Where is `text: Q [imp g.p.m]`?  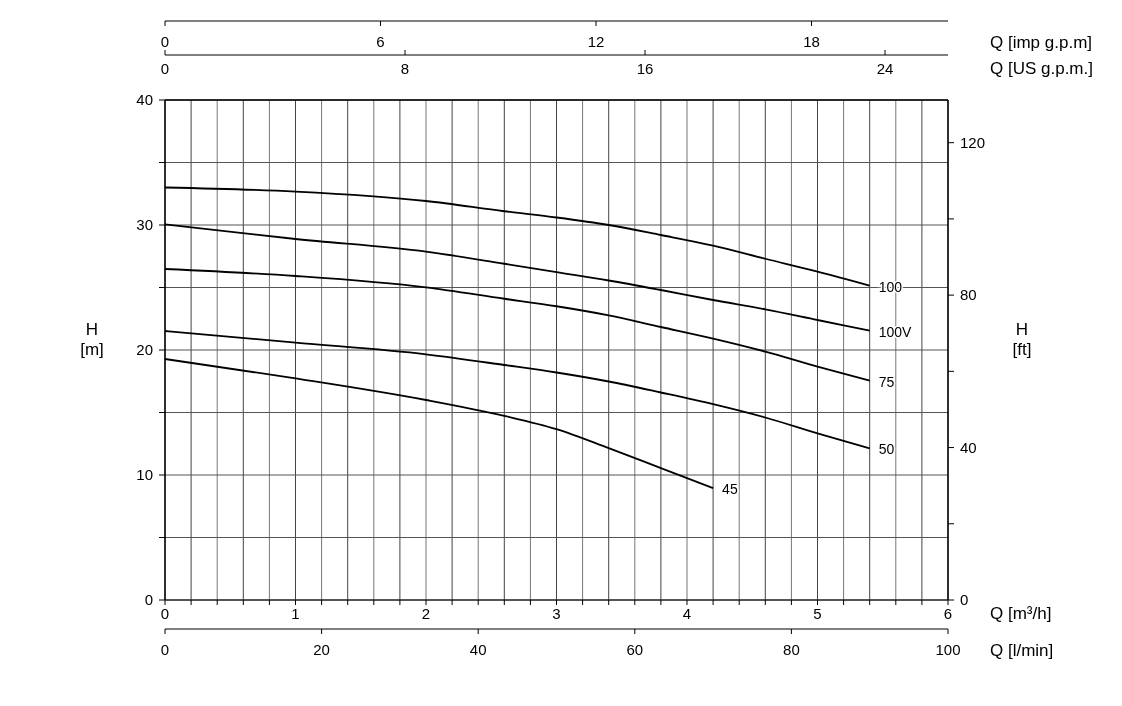 text: Q [imp g.p.m] is located at coordinates (1041, 42).